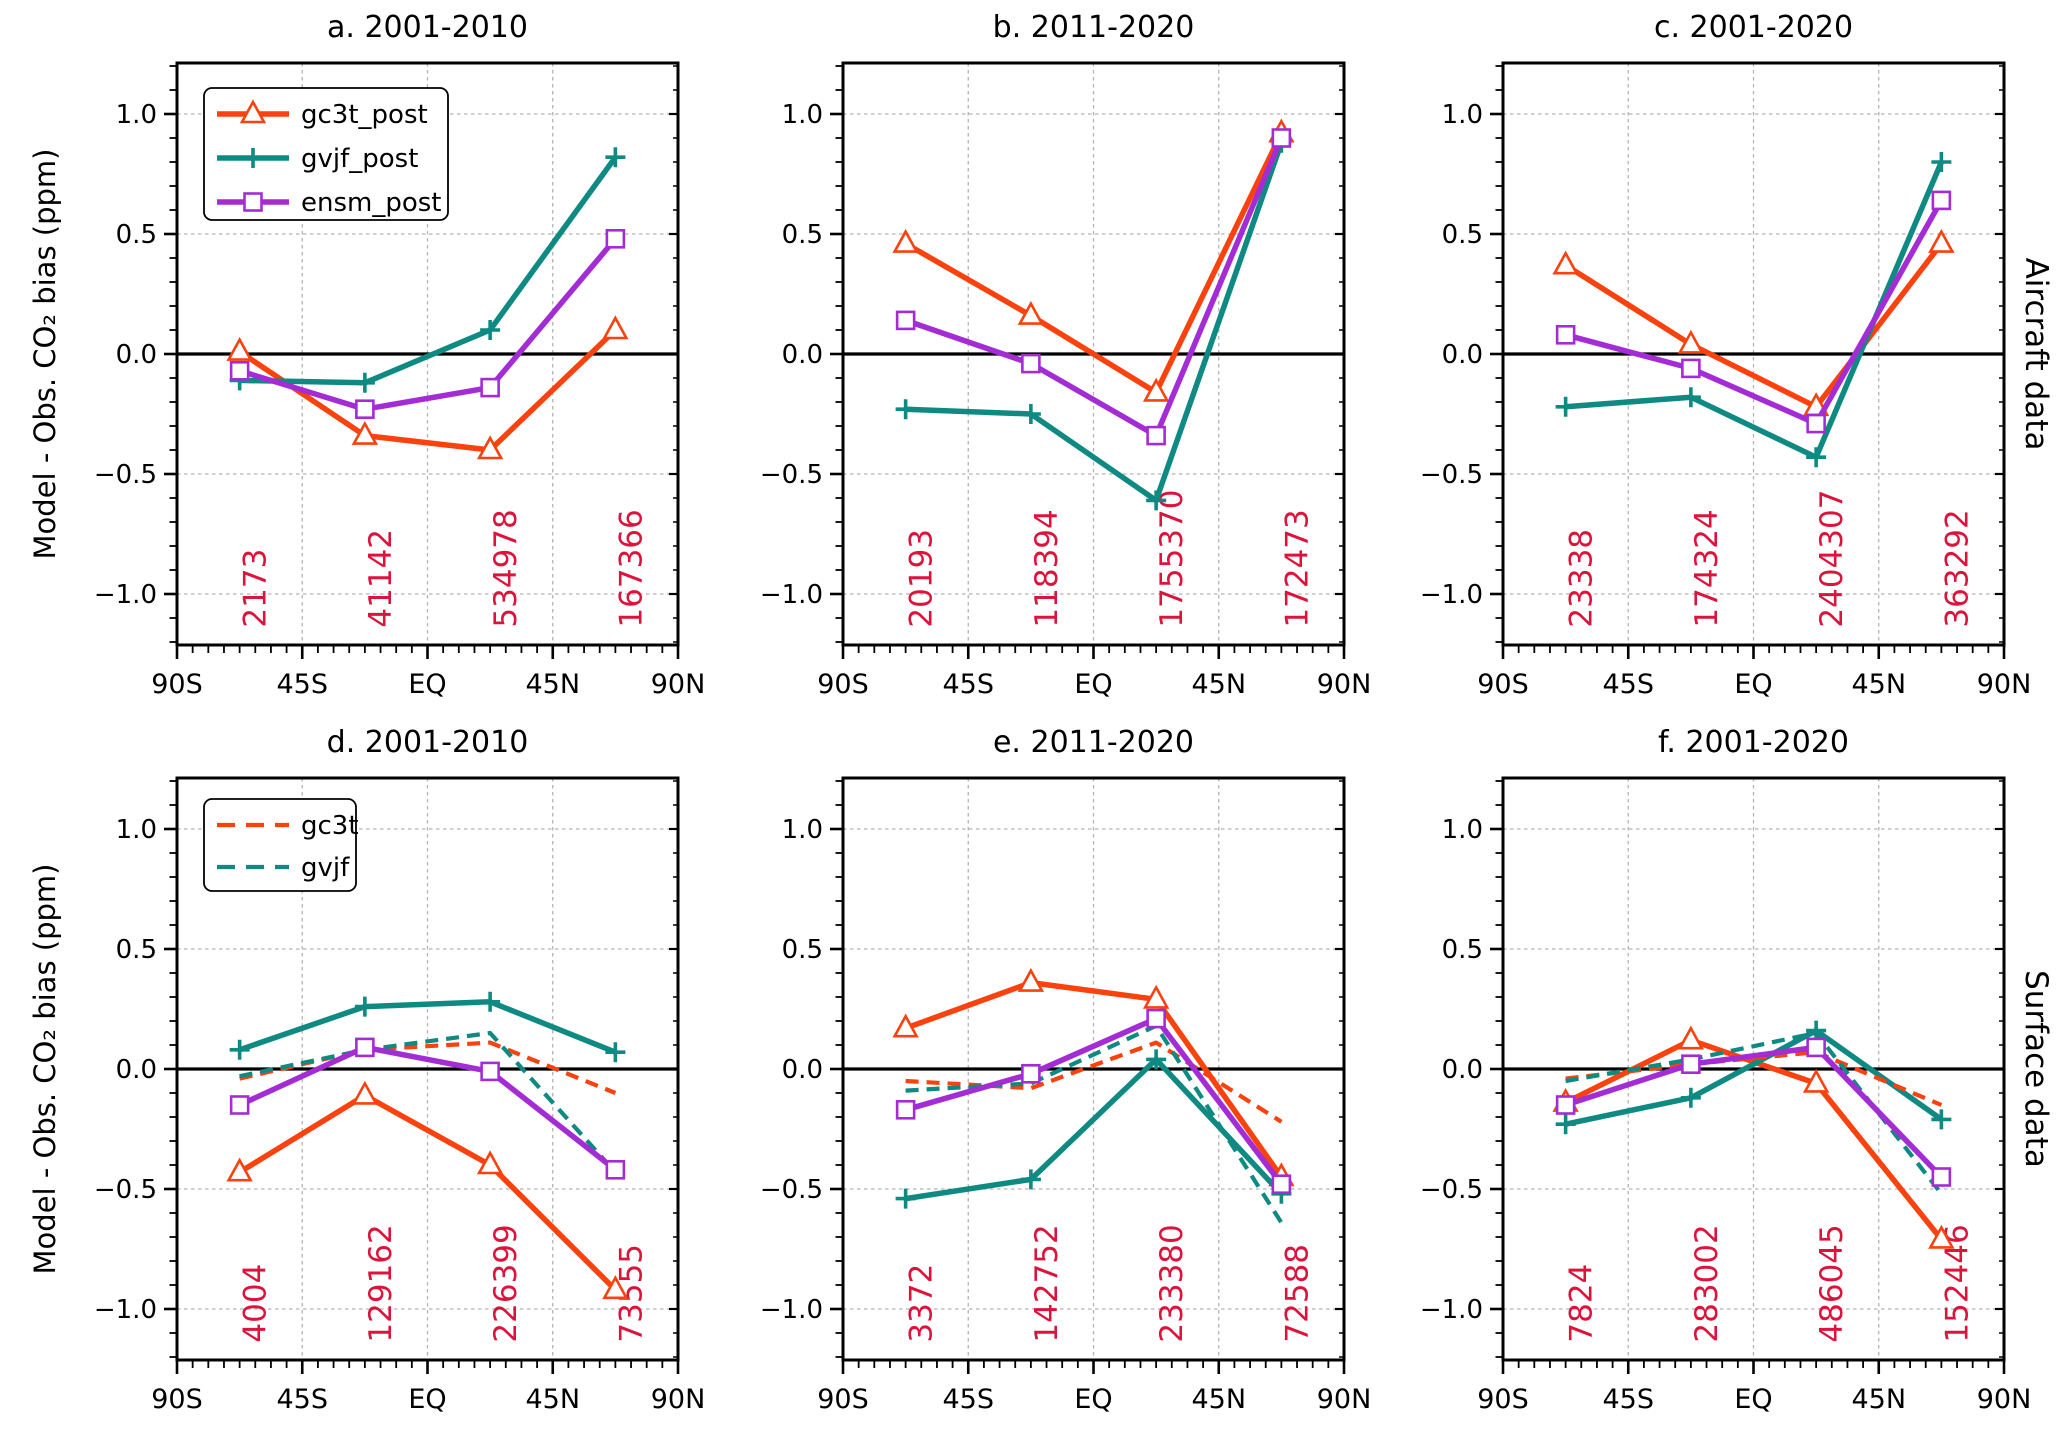 Image resolution: width=2067 pixels, height=1430 pixels. Describe the element at coordinates (1582, 1303) in the screenshot. I see `obs-count-label: 7824` at that location.